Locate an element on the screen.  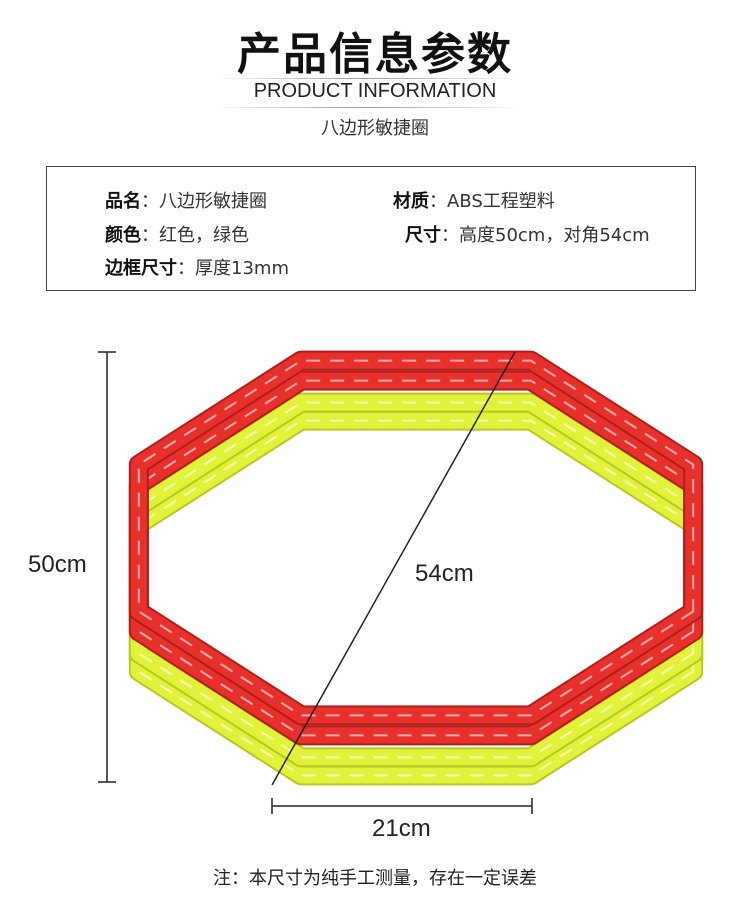
width-label: 21cm is located at coordinates (401, 828).